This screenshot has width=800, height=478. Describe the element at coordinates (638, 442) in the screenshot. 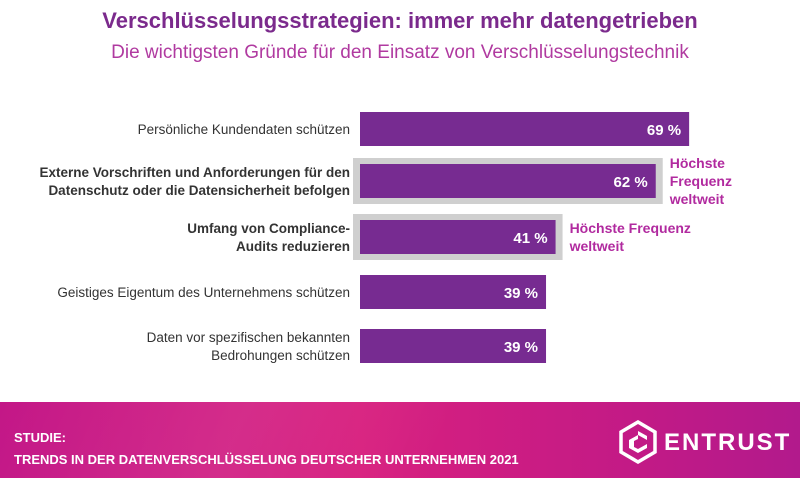

I see `entrust-hexagon-logo-icon` at that location.